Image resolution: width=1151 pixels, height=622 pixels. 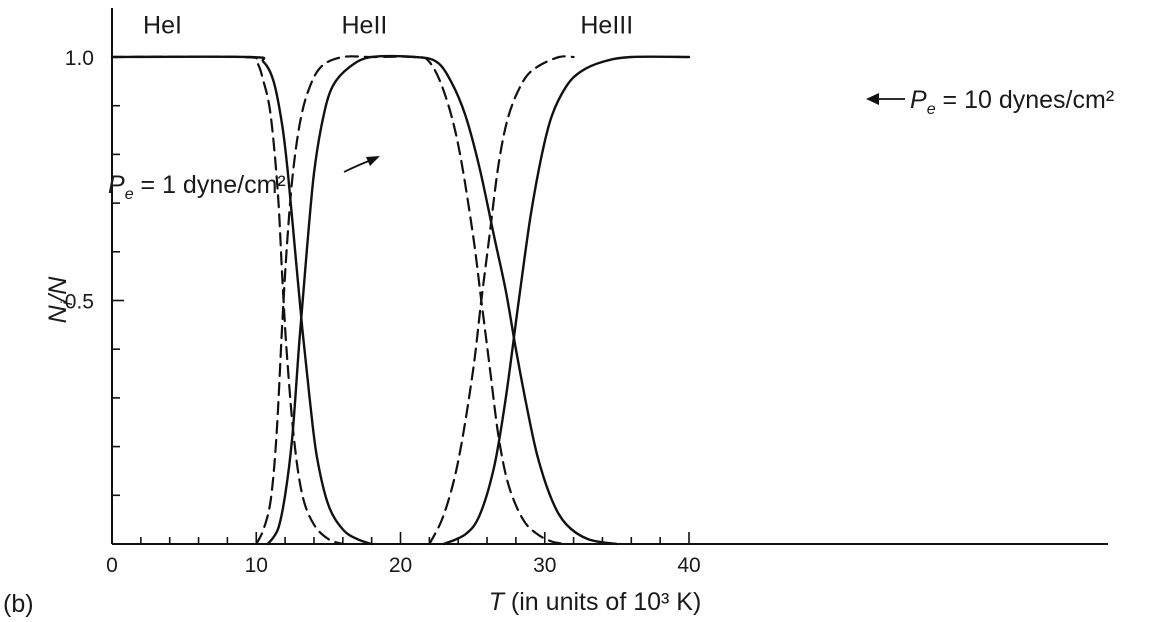 I want to click on region-label-heii: HeII, so click(x=365, y=26).